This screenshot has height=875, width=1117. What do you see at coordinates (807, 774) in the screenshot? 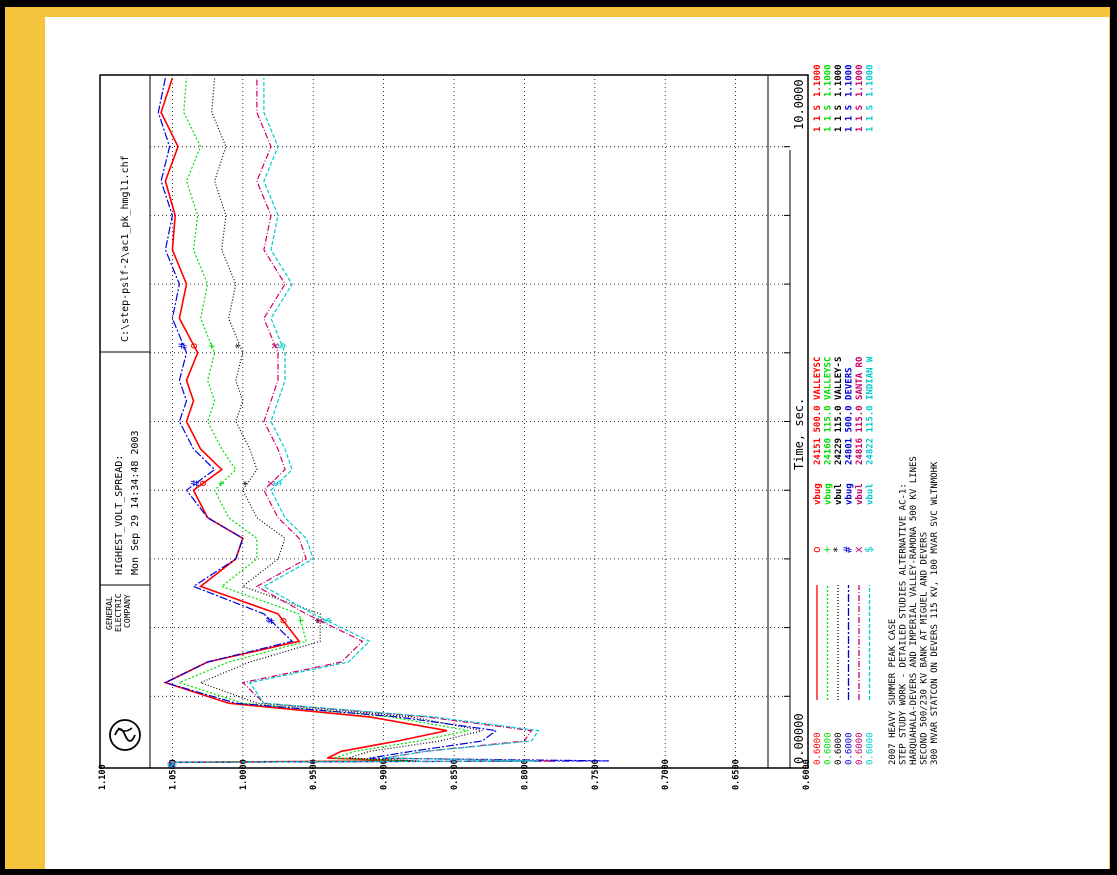
I see `y-tick-label: 0.6000` at bounding box center [807, 774].